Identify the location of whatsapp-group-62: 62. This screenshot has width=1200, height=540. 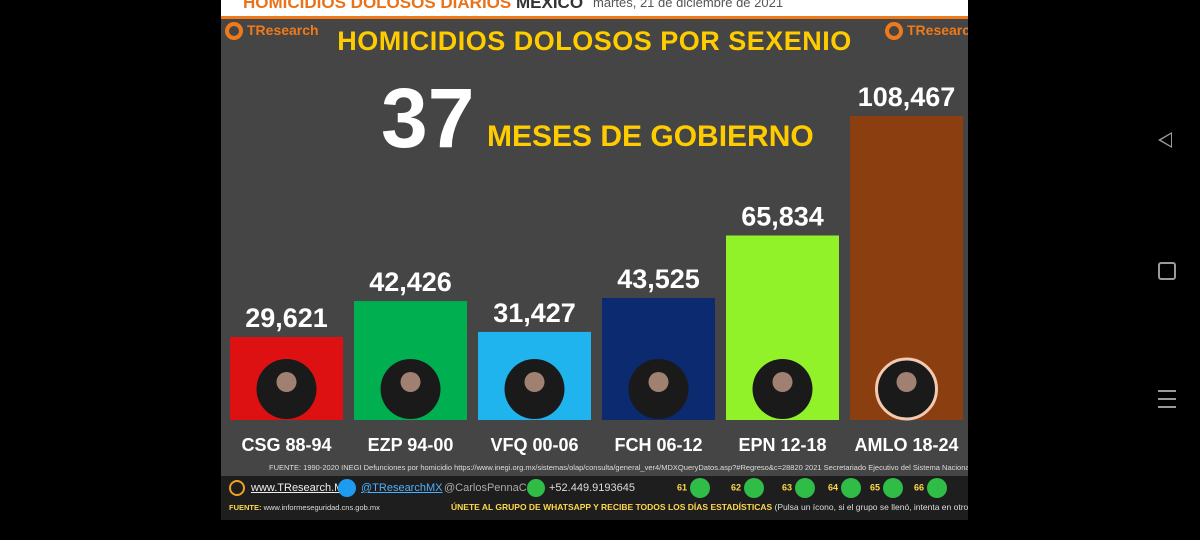
(748, 488).